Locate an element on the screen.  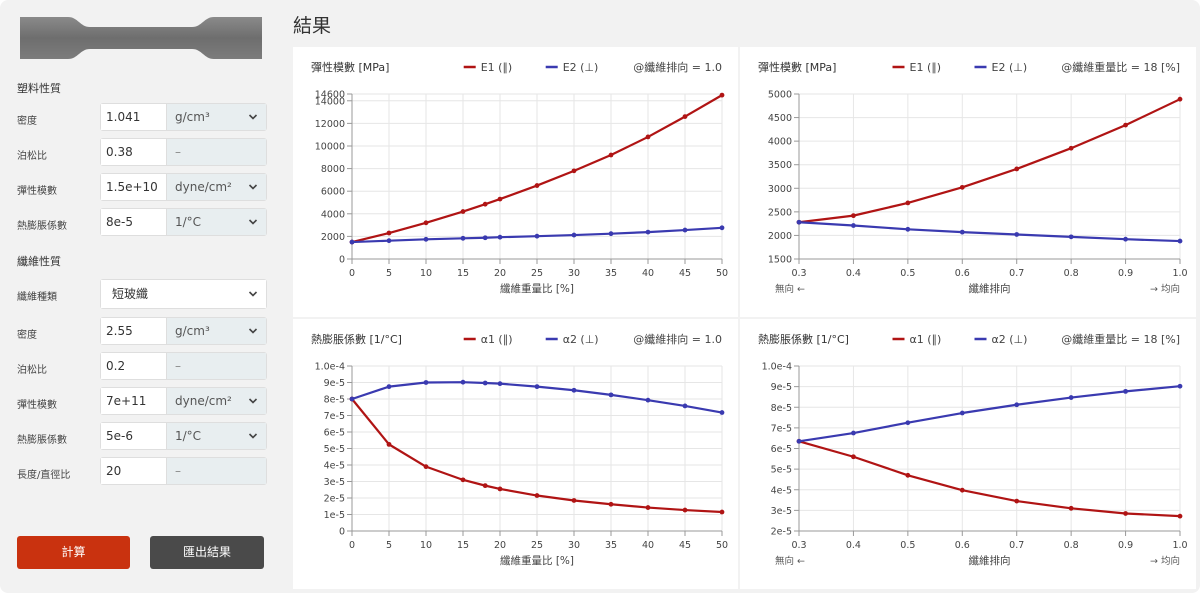
plastic-value-input: 0.38 is located at coordinates (134, 152).